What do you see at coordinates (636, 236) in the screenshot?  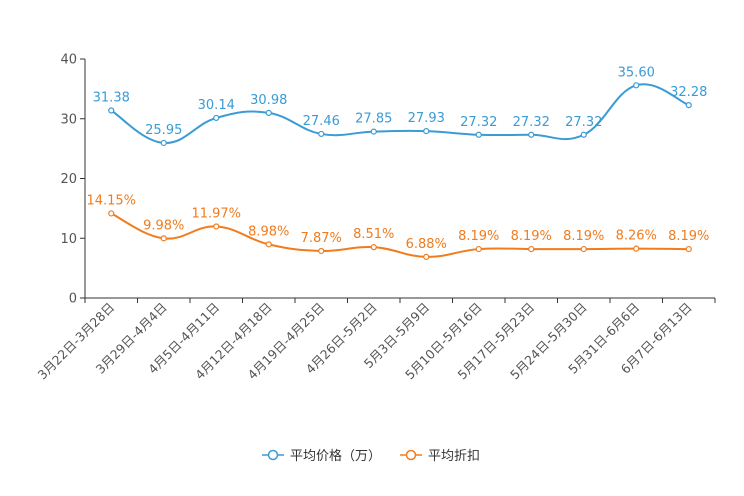 I see `discount-data-label: 8.26%` at bounding box center [636, 236].